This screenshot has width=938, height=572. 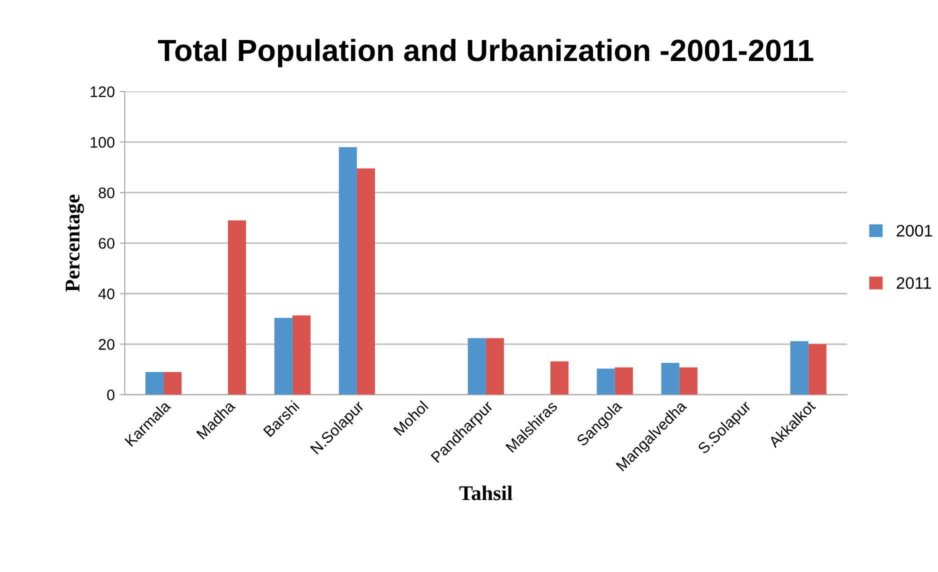 I want to click on legend-label: 2011, so click(x=913, y=283).